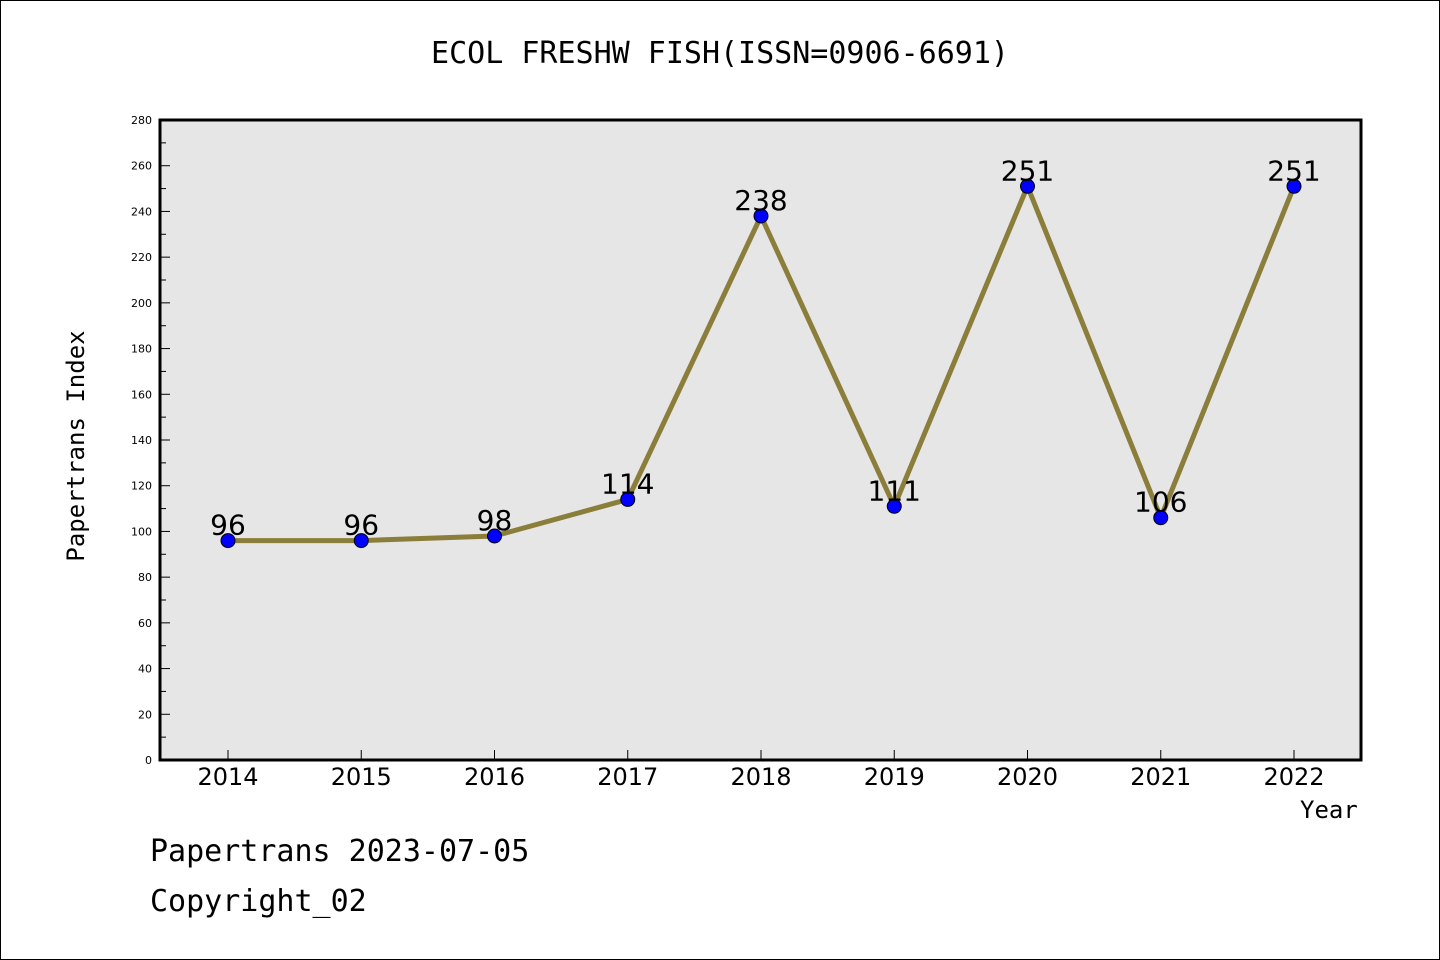 This screenshot has height=960, width=1440. I want to click on chart-title: ECOL FRESHW FISH(ISSN=0906-6691), so click(720, 53).